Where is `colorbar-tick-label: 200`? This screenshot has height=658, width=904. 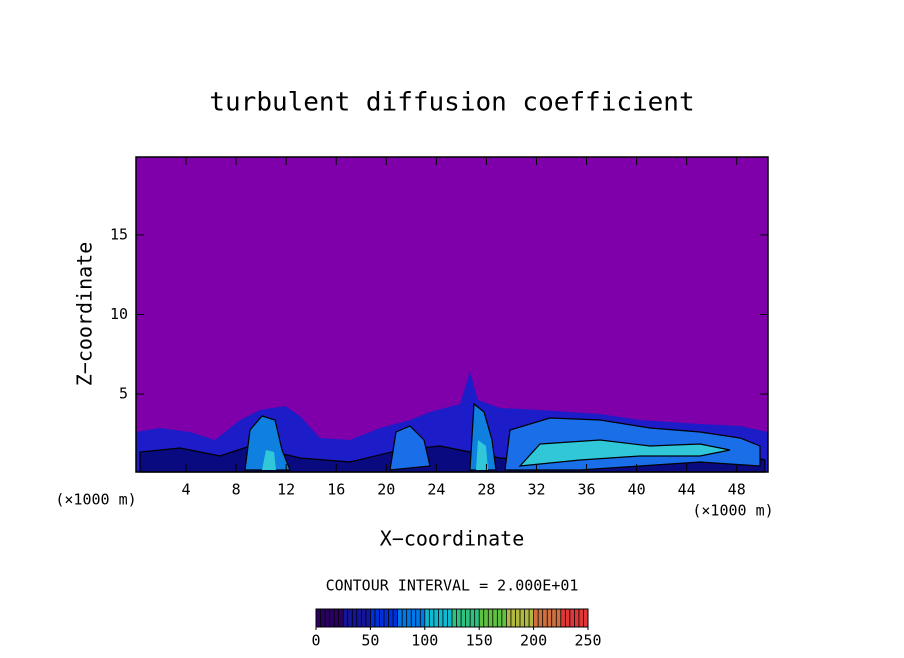
colorbar-tick-label: 200 is located at coordinates (533, 641).